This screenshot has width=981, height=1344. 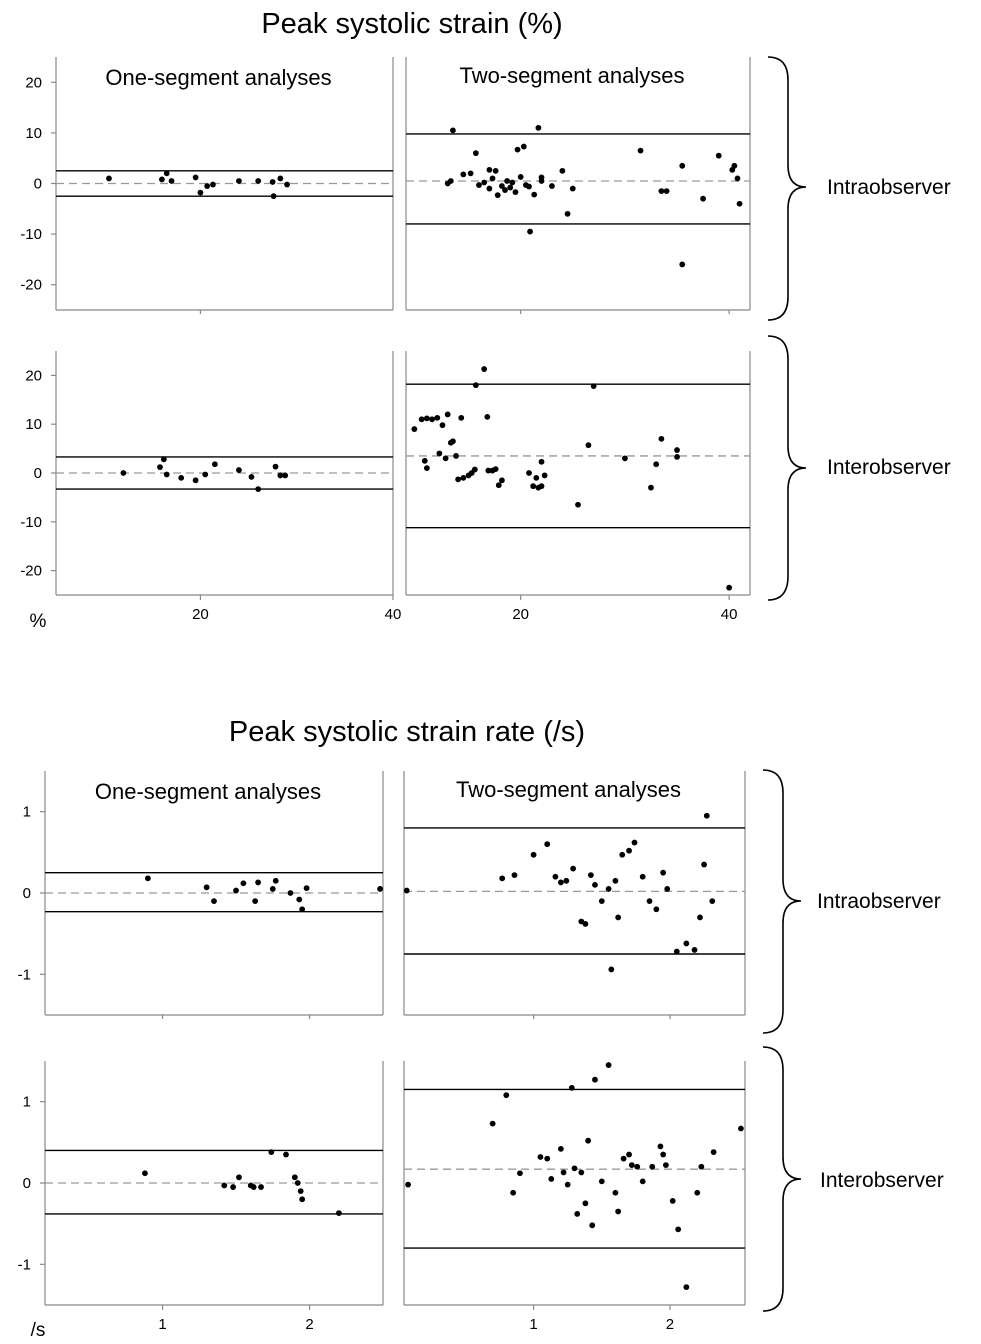 I want to click on y-tick-label: 10, so click(x=33, y=133).